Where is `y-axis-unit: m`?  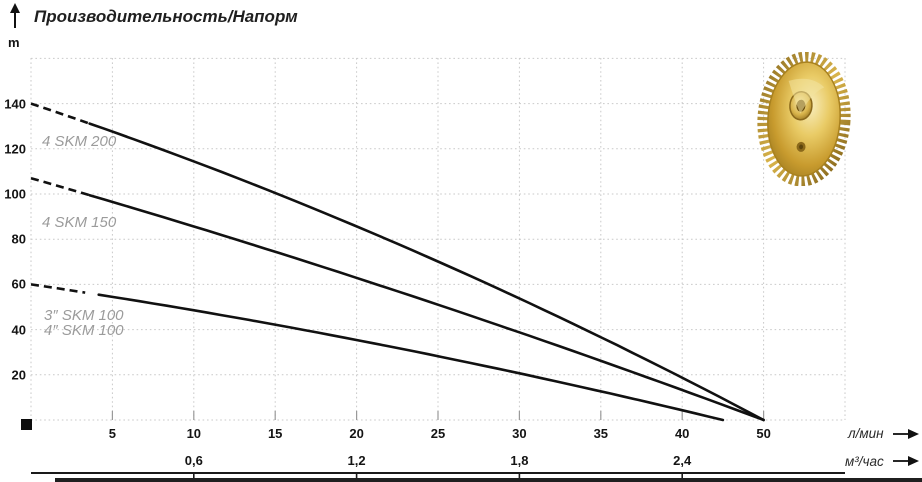 y-axis-unit: m is located at coordinates (14, 42).